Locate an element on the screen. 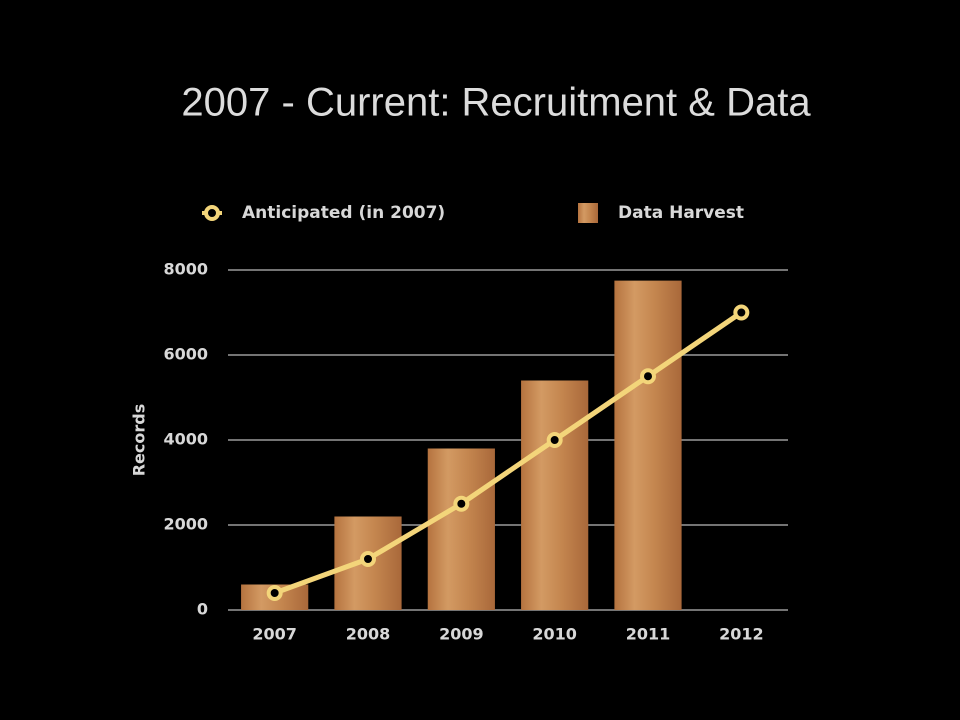 Image resolution: width=960 pixels, height=720 pixels. y-axis-label: Records is located at coordinates (139, 440).